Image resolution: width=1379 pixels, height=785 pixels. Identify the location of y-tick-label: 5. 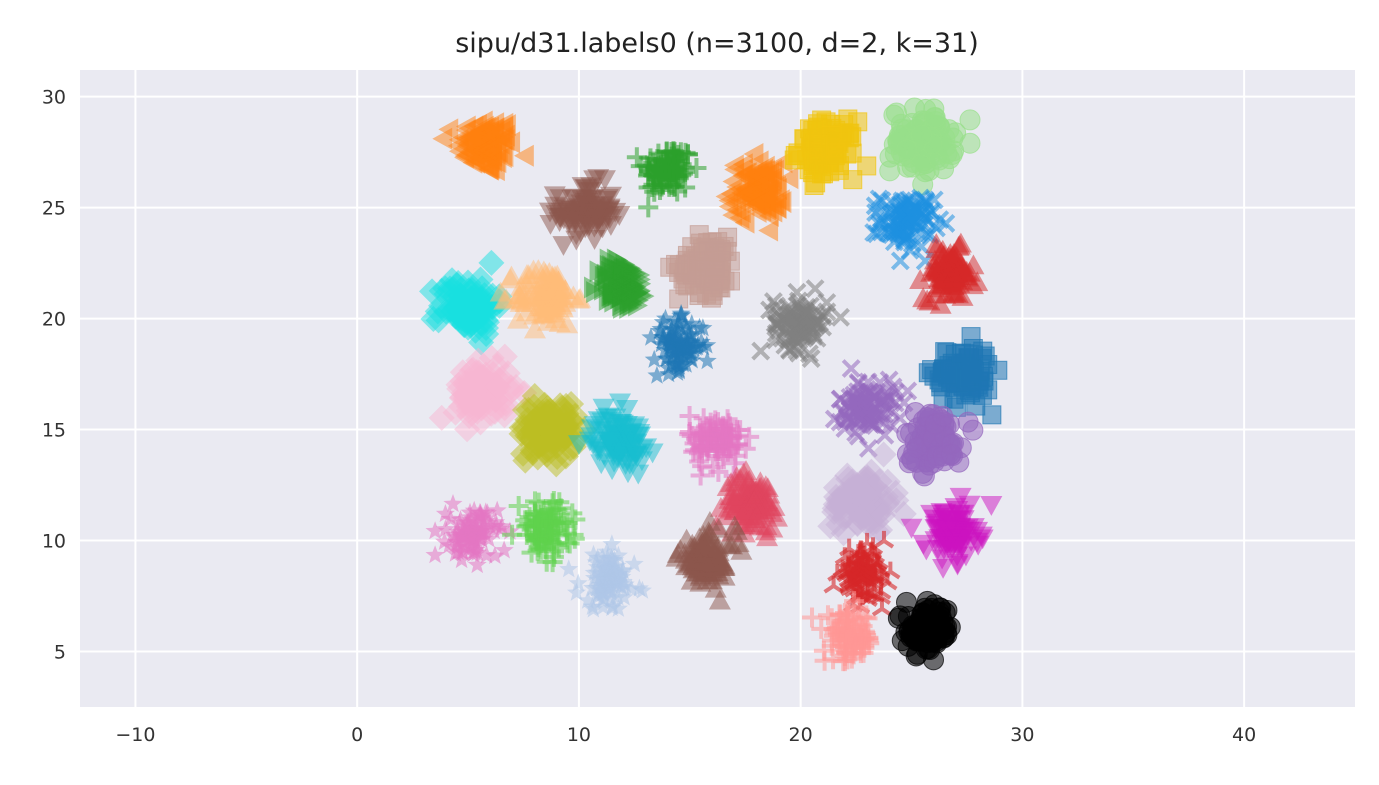
(60, 653).